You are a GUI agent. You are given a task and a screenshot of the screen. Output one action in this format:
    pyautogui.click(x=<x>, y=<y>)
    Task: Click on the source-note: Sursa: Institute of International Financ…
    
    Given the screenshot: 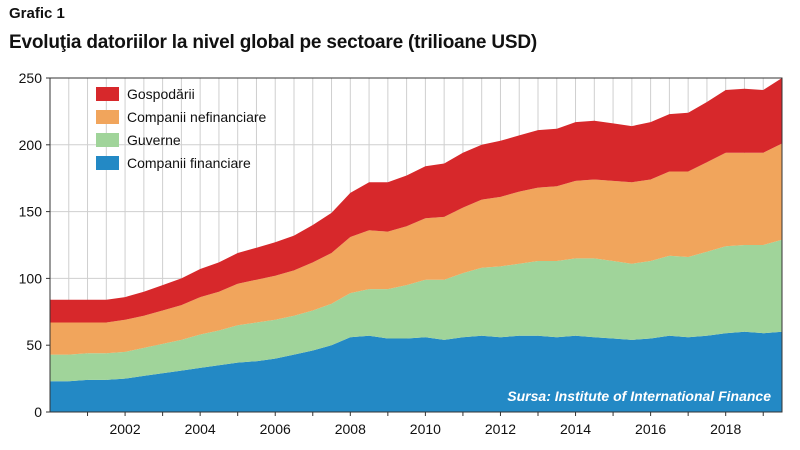 What is the action you would take?
    pyautogui.click(x=639, y=396)
    